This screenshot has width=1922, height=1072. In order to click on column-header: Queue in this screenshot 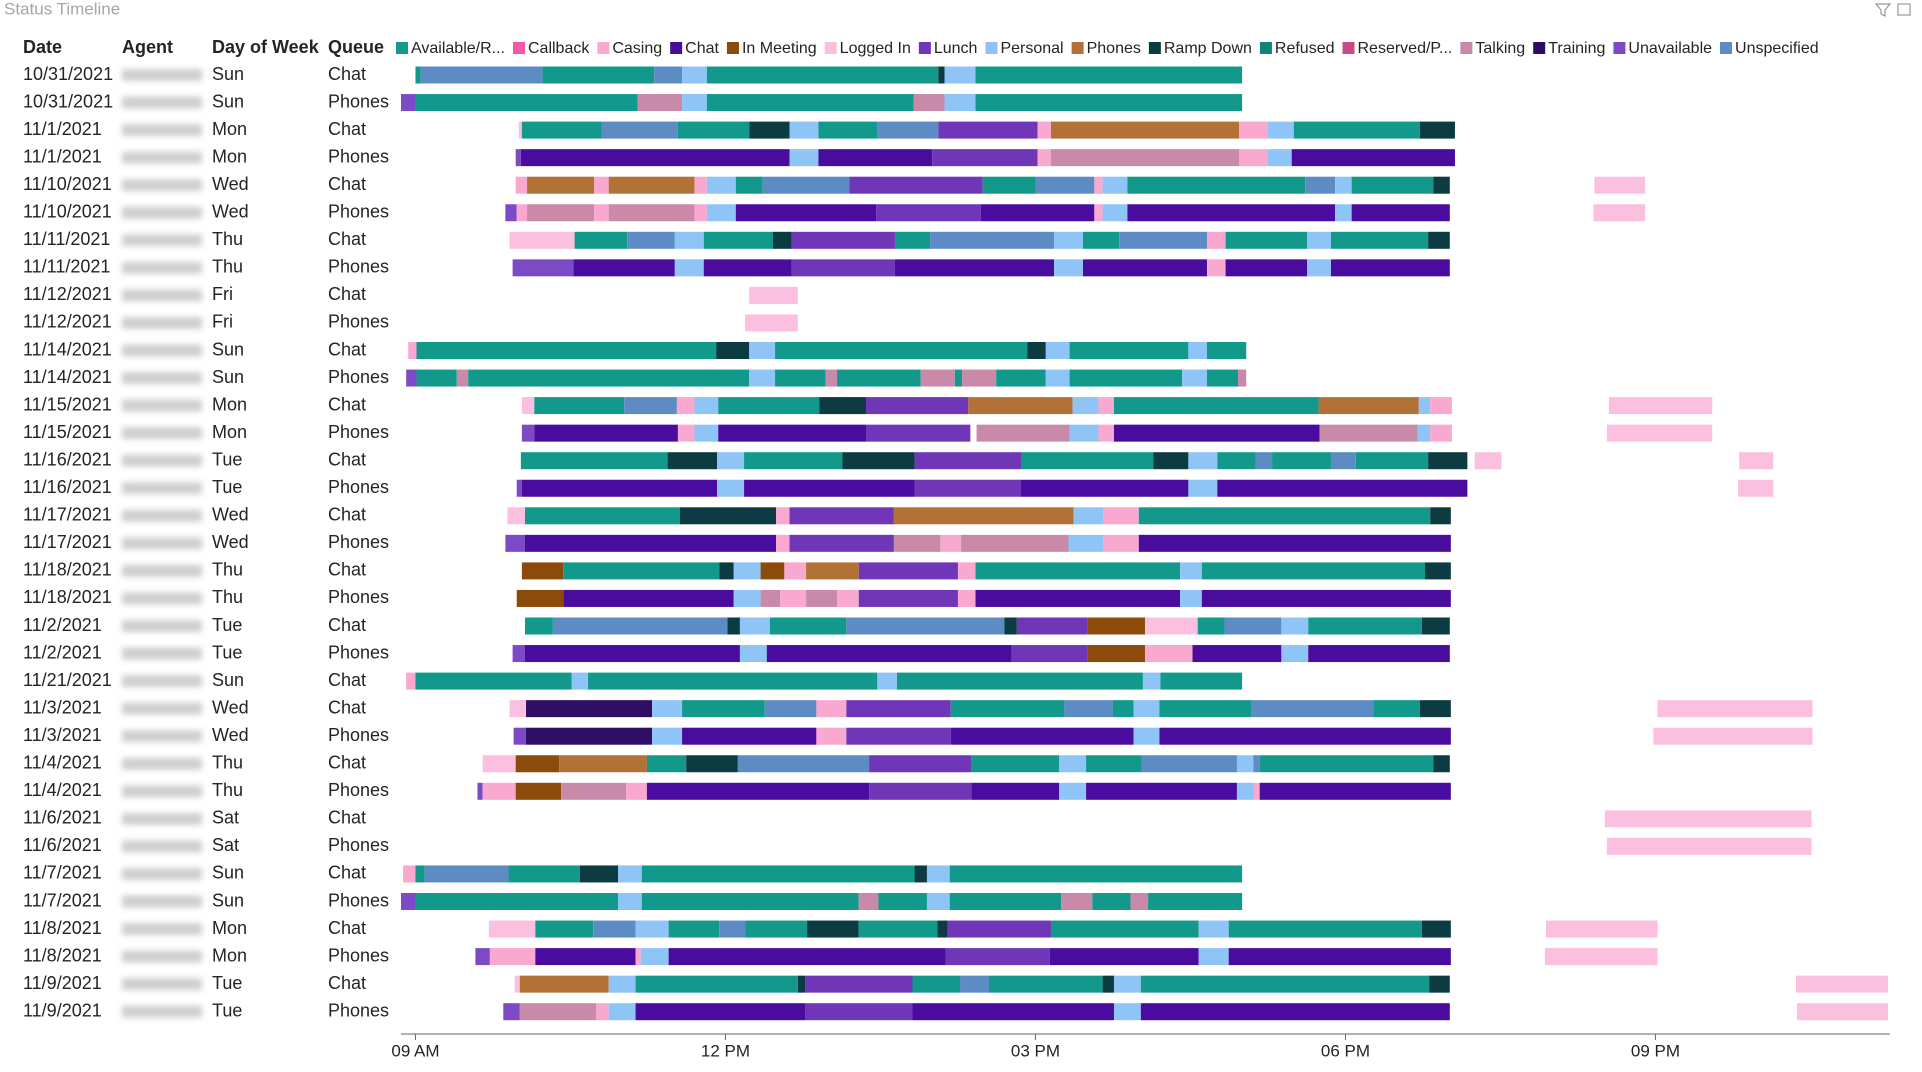, I will do `click(356, 47)`.